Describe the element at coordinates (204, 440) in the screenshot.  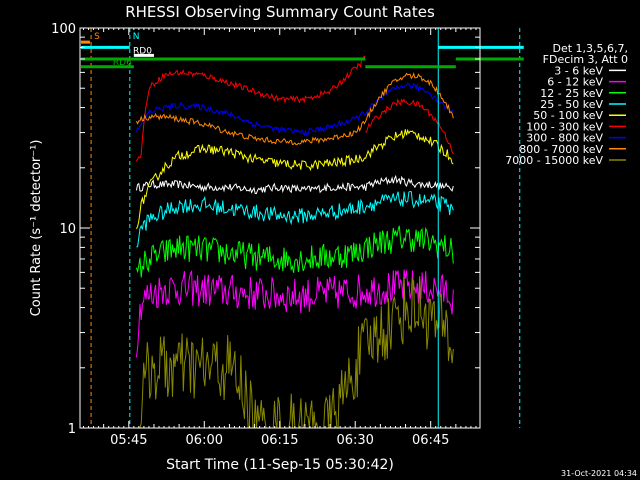
I see `x-tick-label: 06:00` at that location.